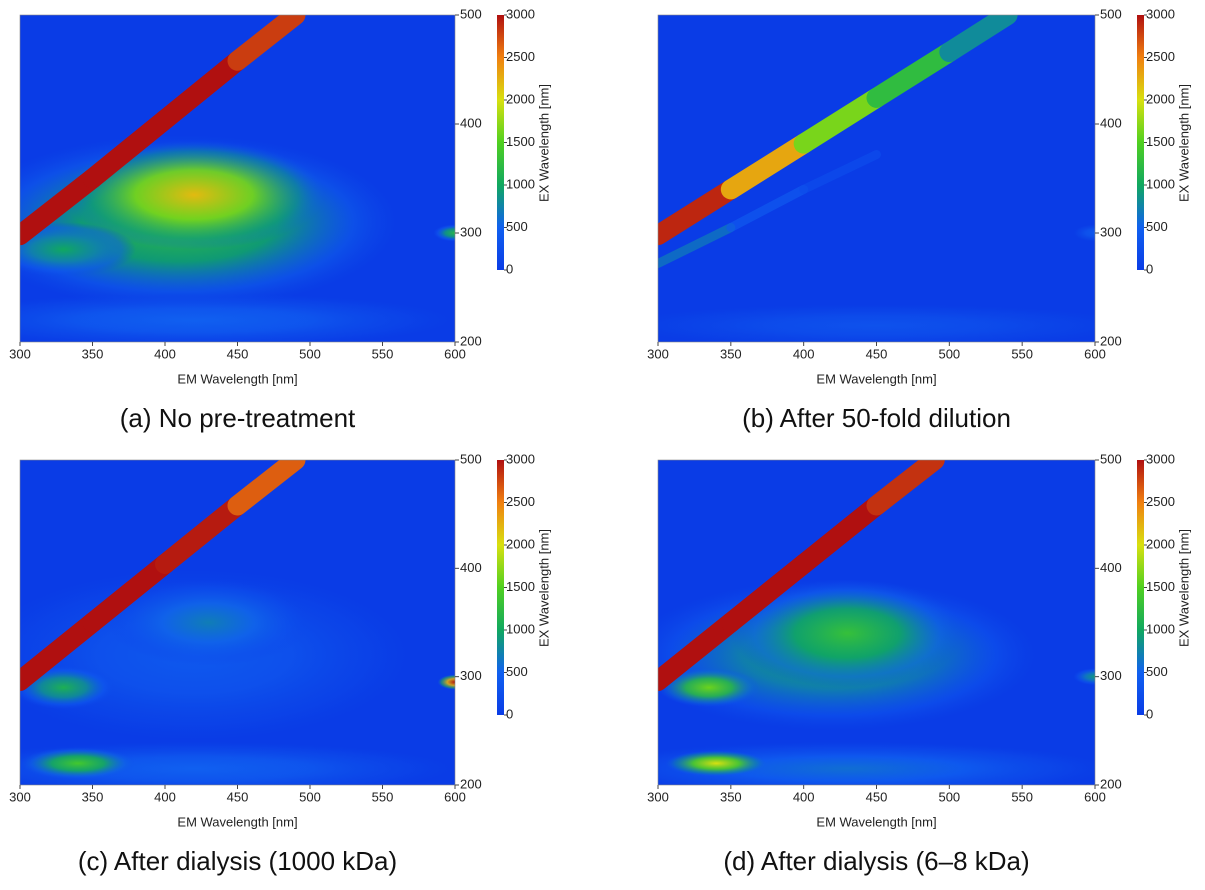 This screenshot has width=1205, height=890. What do you see at coordinates (238, 418) in the screenshot?
I see `panel-caption: (a) No pre-treatment` at bounding box center [238, 418].